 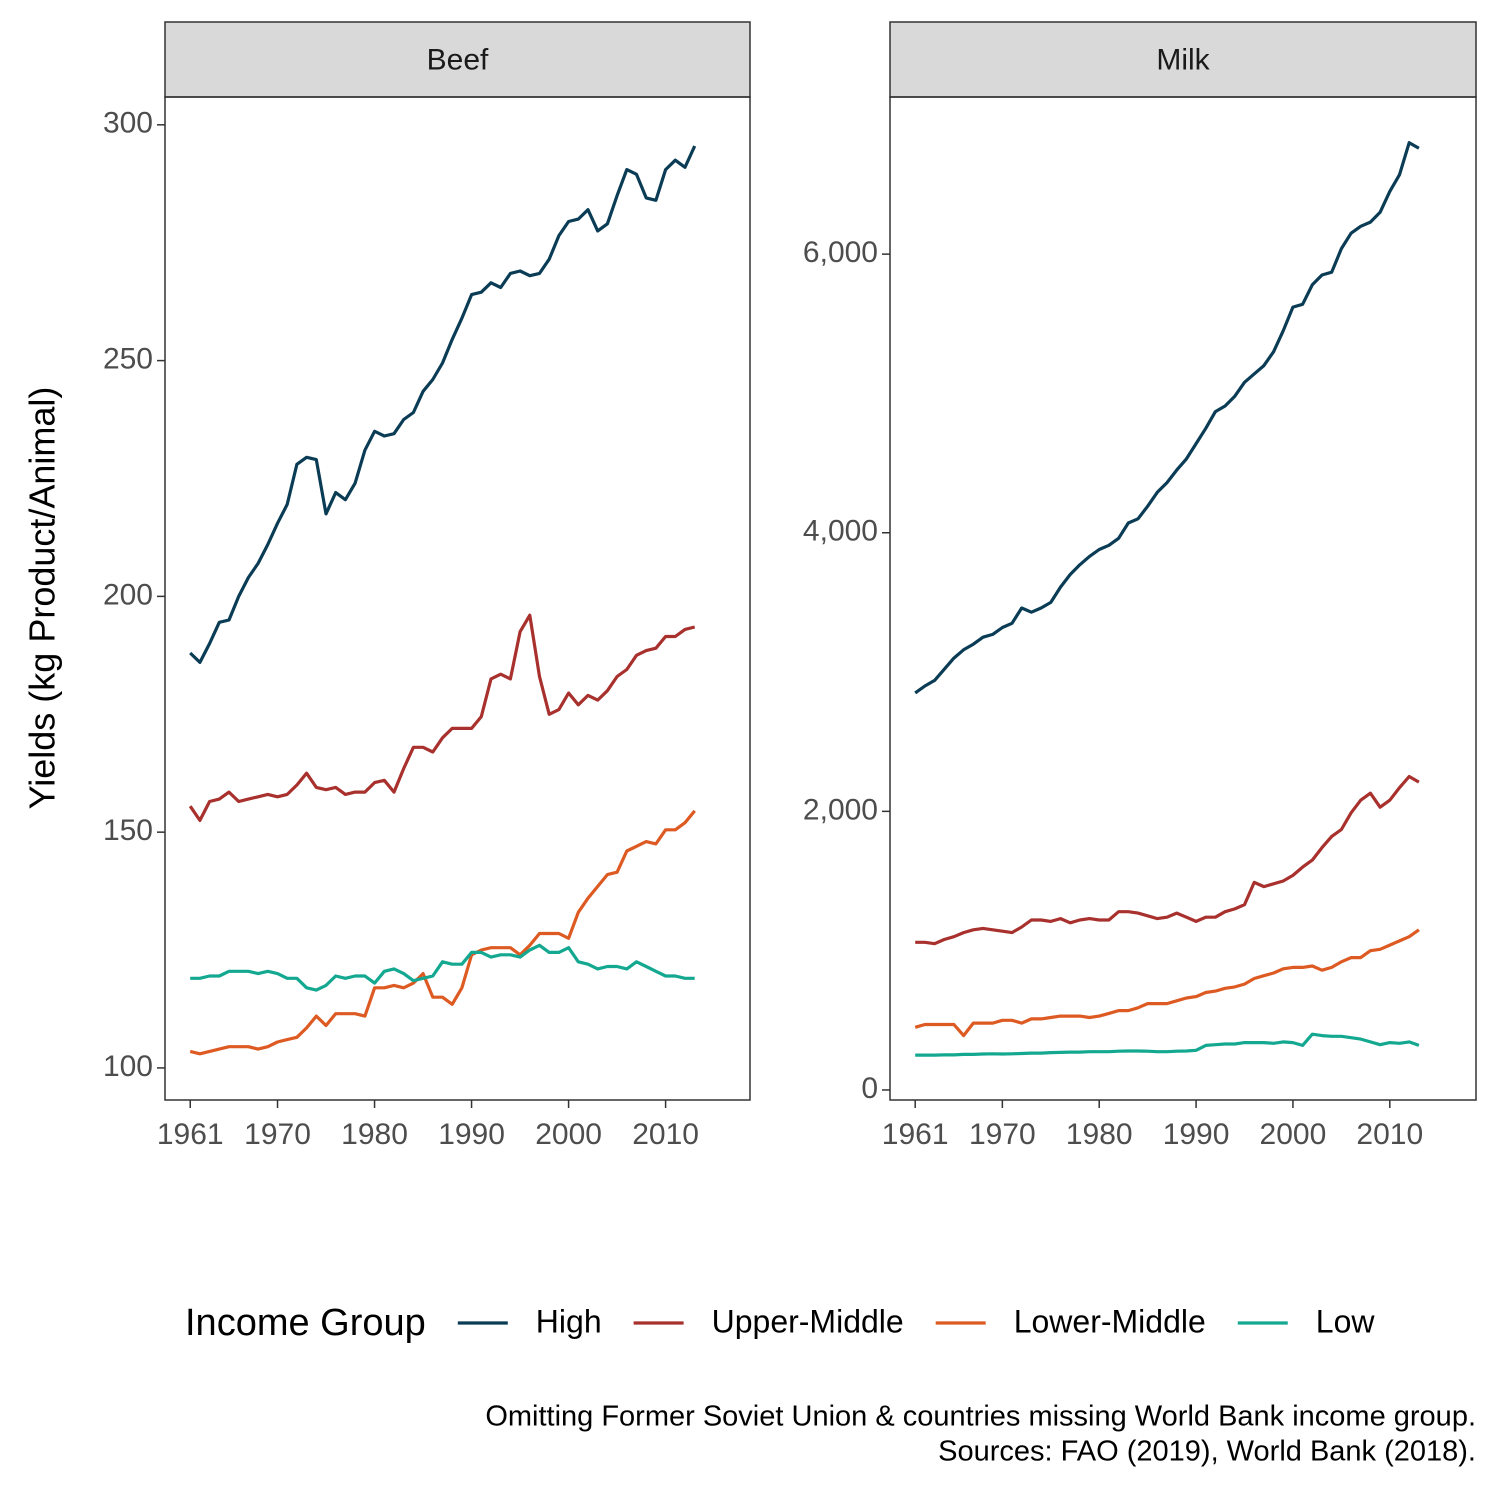 What do you see at coordinates (869, 1088) in the screenshot?
I see `y-tick-label: 0` at bounding box center [869, 1088].